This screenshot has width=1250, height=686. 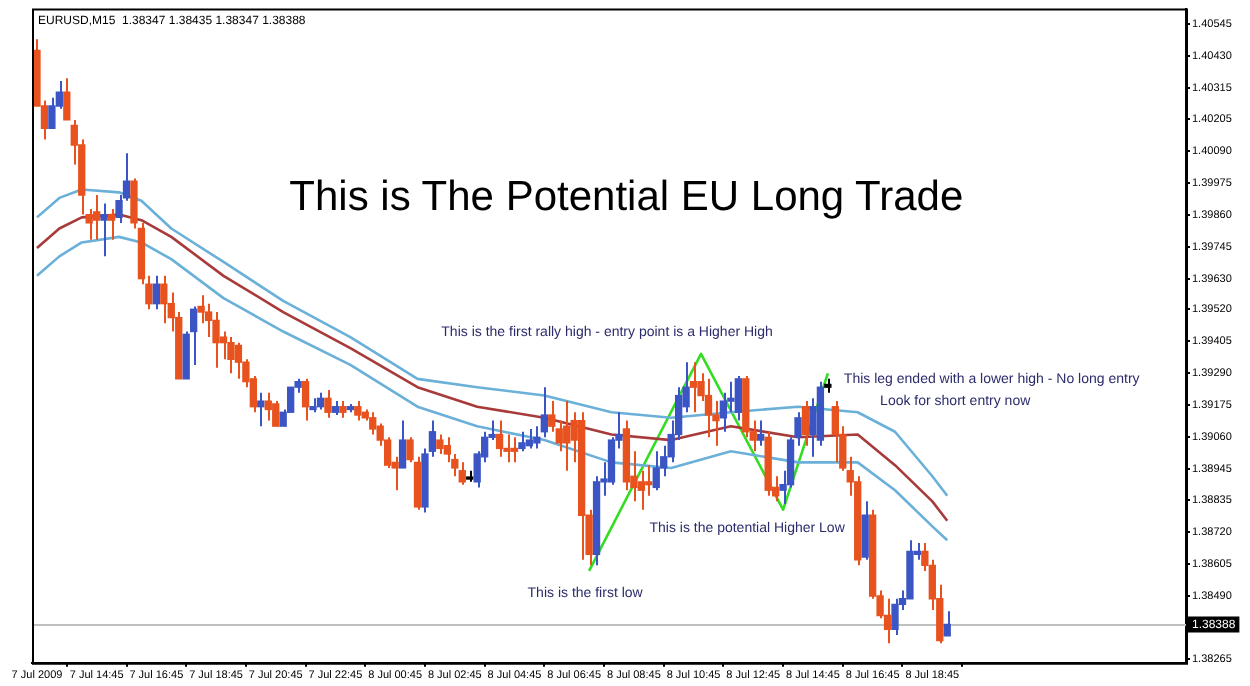 What do you see at coordinates (626, 196) in the screenshot?
I see `text: This is The Potential EU Long Trade` at bounding box center [626, 196].